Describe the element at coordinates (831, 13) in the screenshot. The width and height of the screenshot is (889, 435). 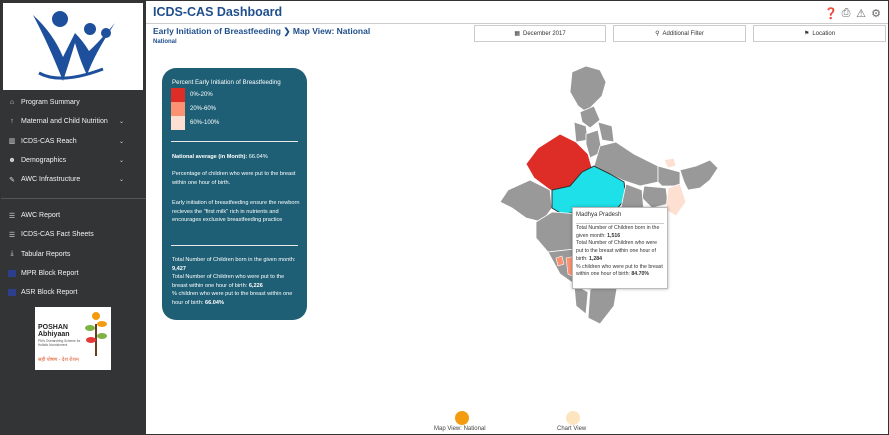
I see `help-icon: ❓` at that location.